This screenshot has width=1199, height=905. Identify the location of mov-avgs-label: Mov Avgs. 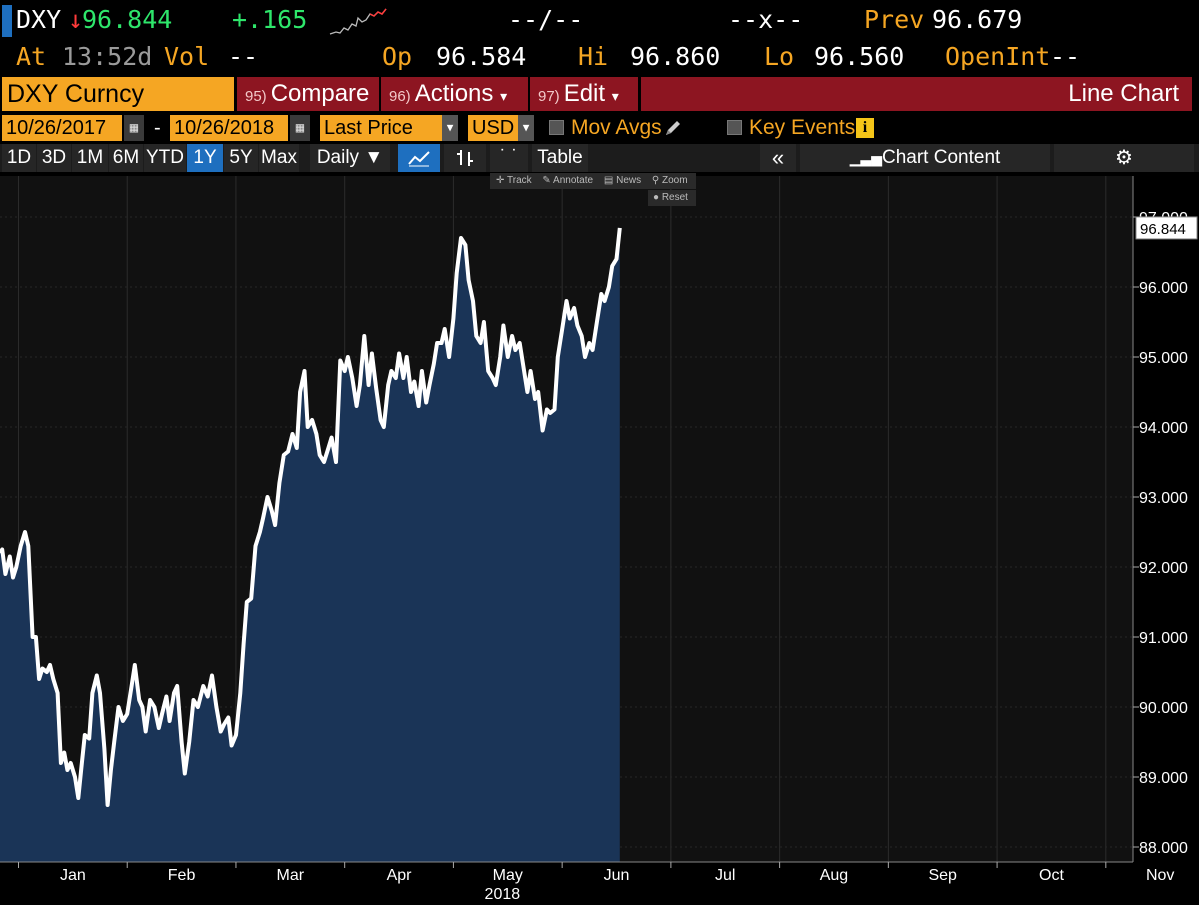
(616, 127).